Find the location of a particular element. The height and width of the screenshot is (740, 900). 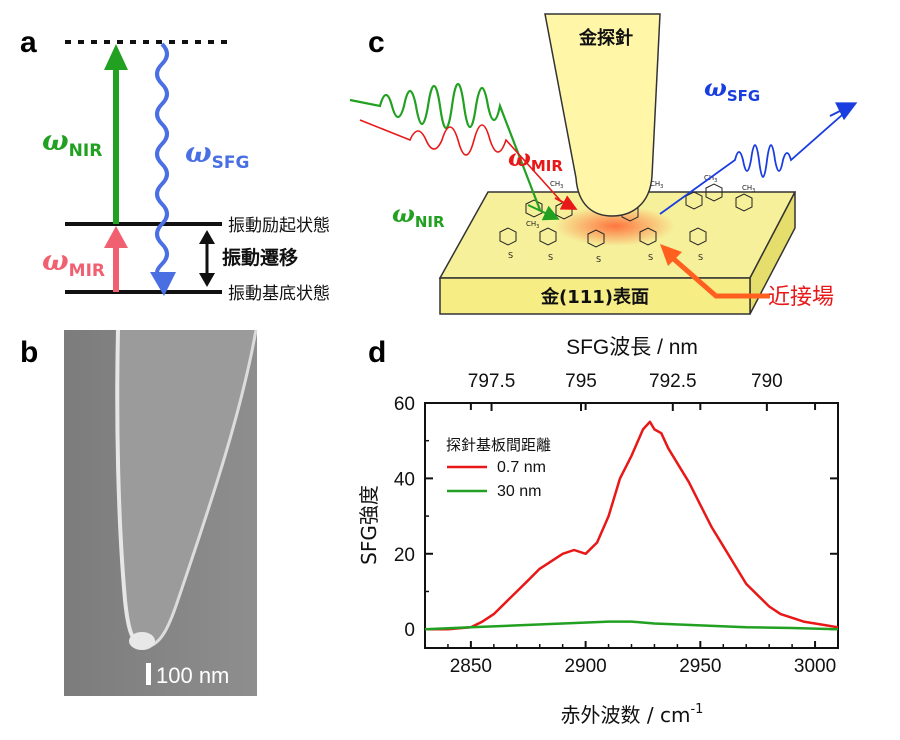

x-axis-label: 赤外波数 / cm-1 is located at coordinates (632, 714).